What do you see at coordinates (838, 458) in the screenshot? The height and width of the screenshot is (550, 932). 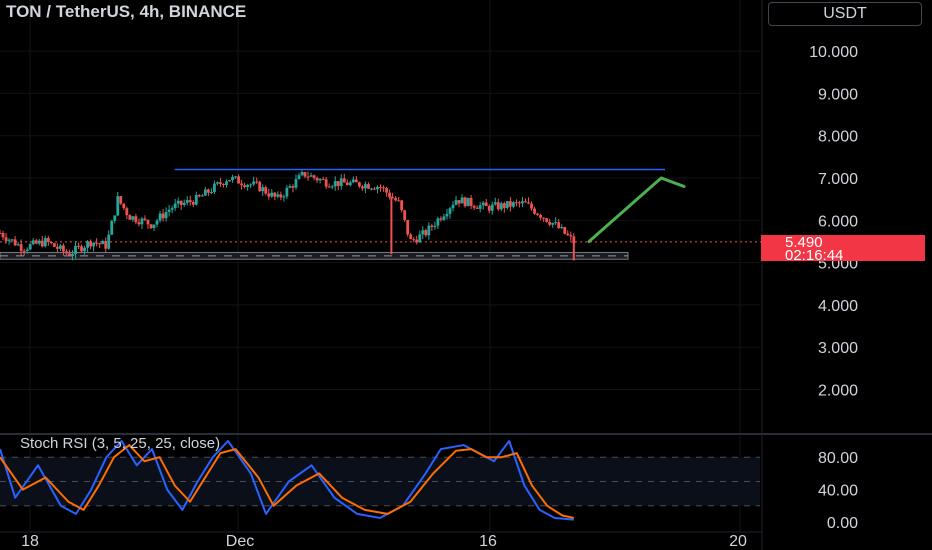 I see `rsi-tick-label: 80.00` at bounding box center [838, 458].